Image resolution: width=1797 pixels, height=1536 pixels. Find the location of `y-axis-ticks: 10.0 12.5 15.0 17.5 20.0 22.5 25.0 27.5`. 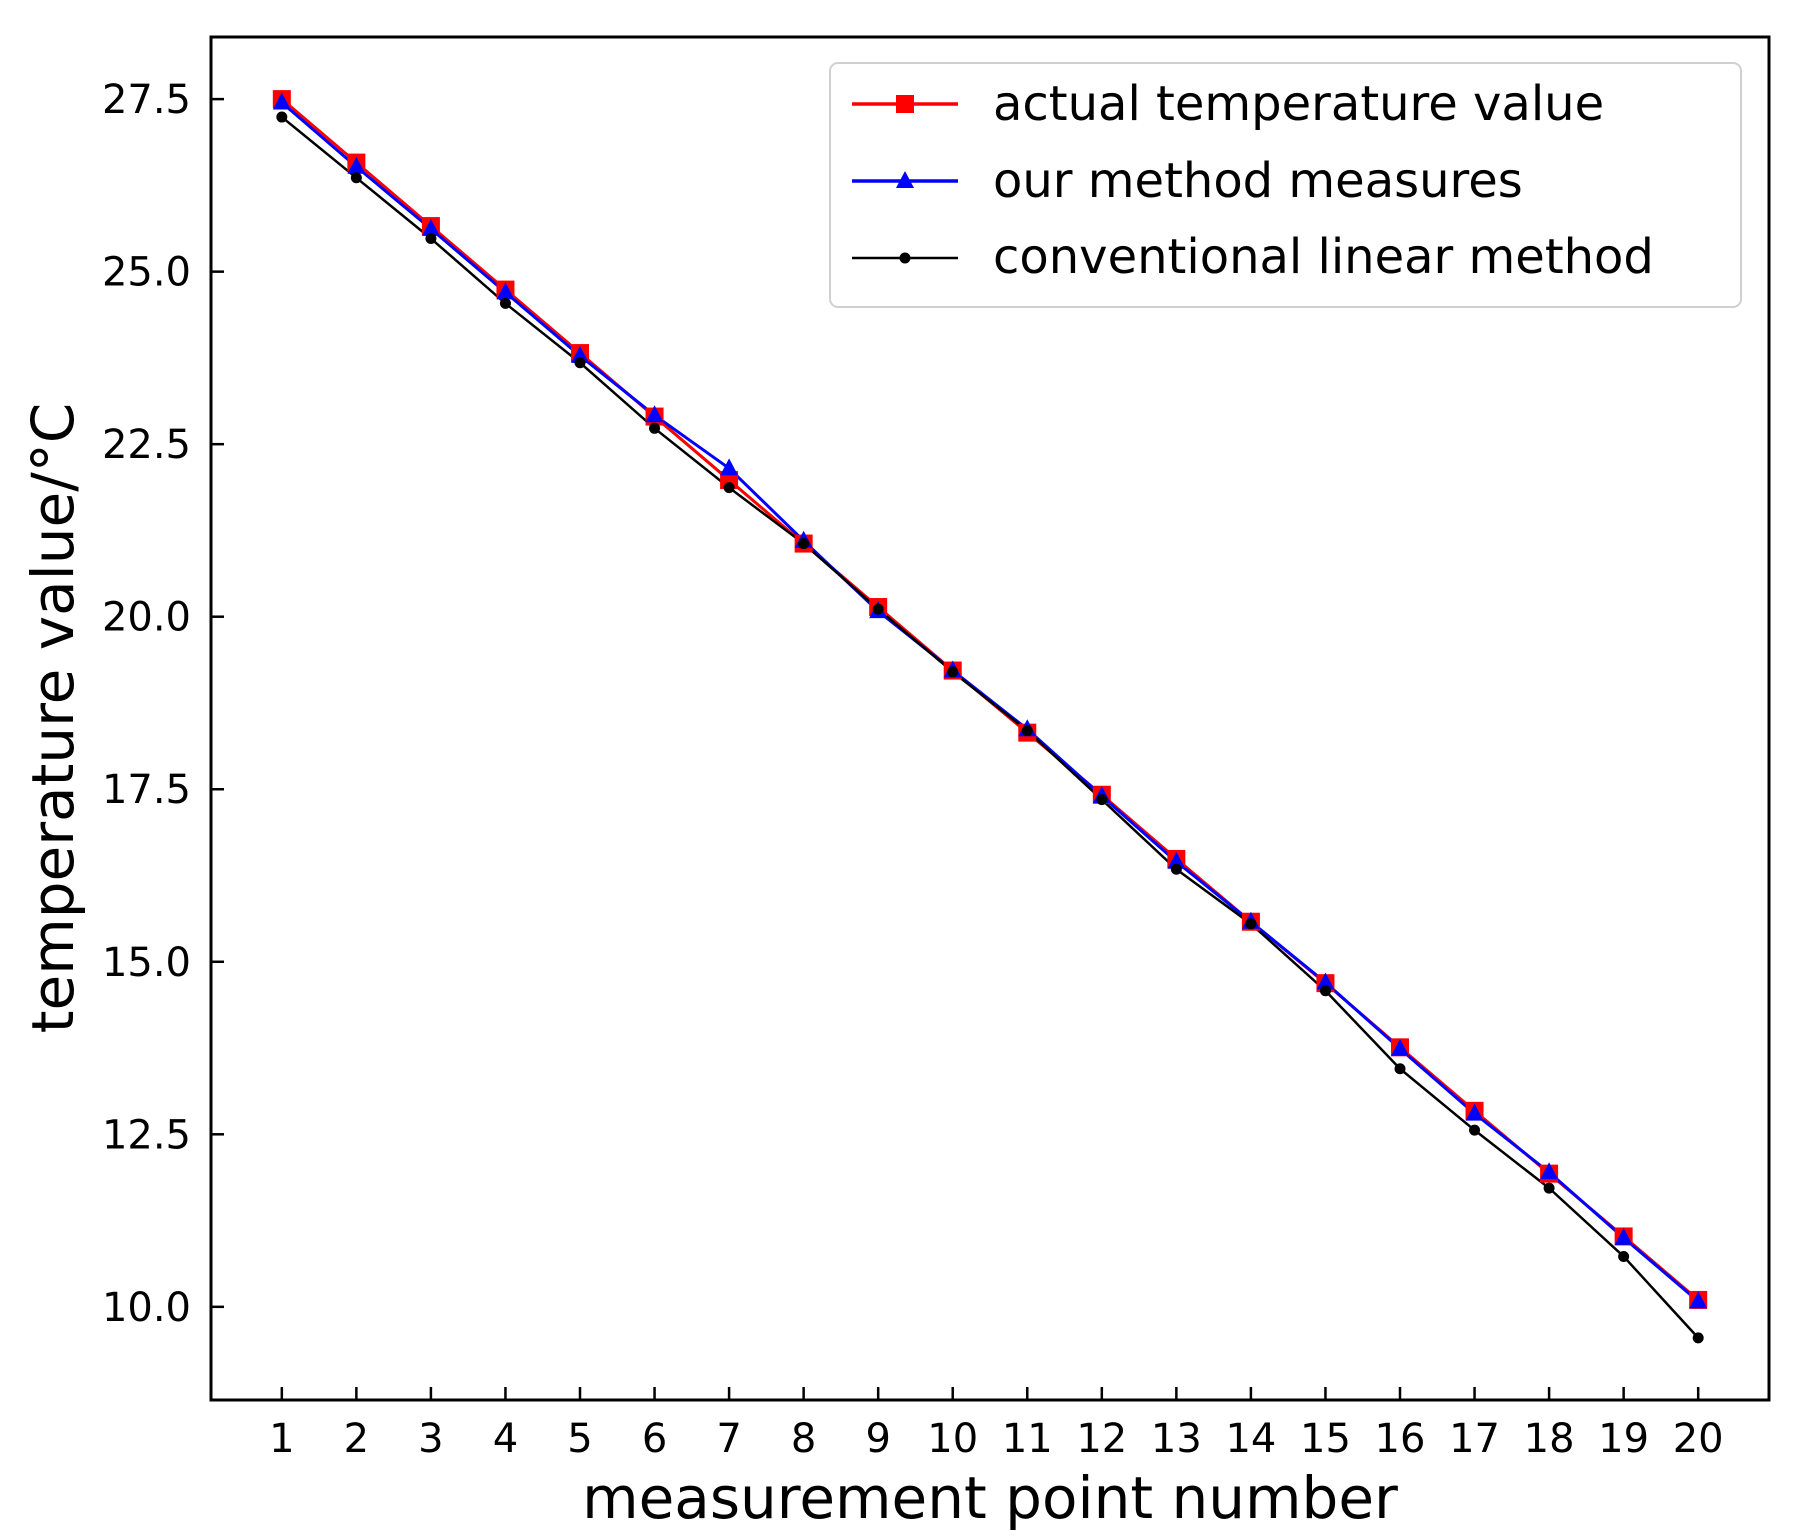

y-axis-ticks: 10.0 12.5 15.0 17.5 20.0 22.5 25.0 27.5 is located at coordinates (163, 704).